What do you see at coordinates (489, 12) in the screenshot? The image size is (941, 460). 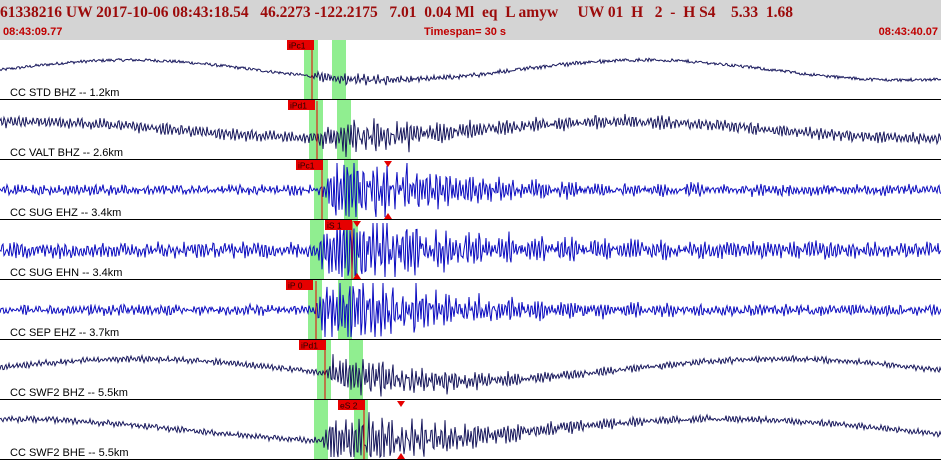 I see `event-type: eq` at bounding box center [489, 12].